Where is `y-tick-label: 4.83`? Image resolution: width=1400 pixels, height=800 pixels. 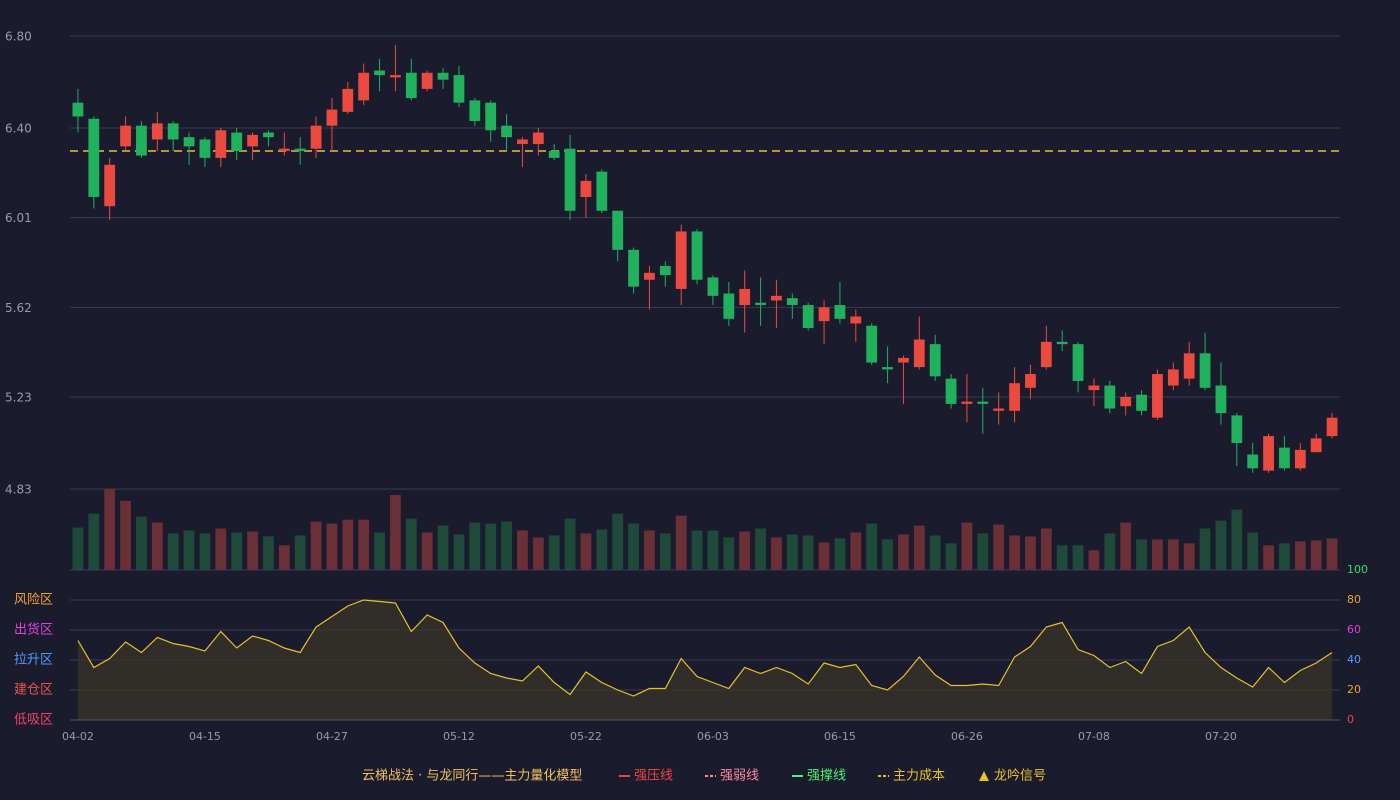
y-tick-label: 4.83 is located at coordinates (18, 490).